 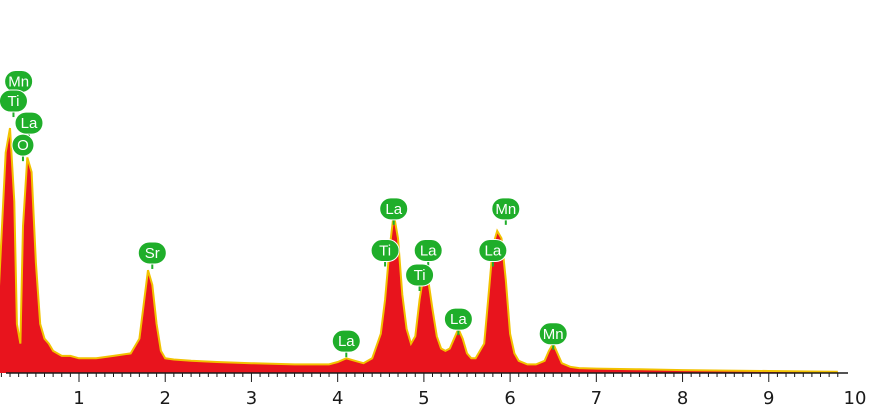 What do you see at coordinates (337, 398) in the screenshot?
I see `x-tick-label: 4` at bounding box center [337, 398].